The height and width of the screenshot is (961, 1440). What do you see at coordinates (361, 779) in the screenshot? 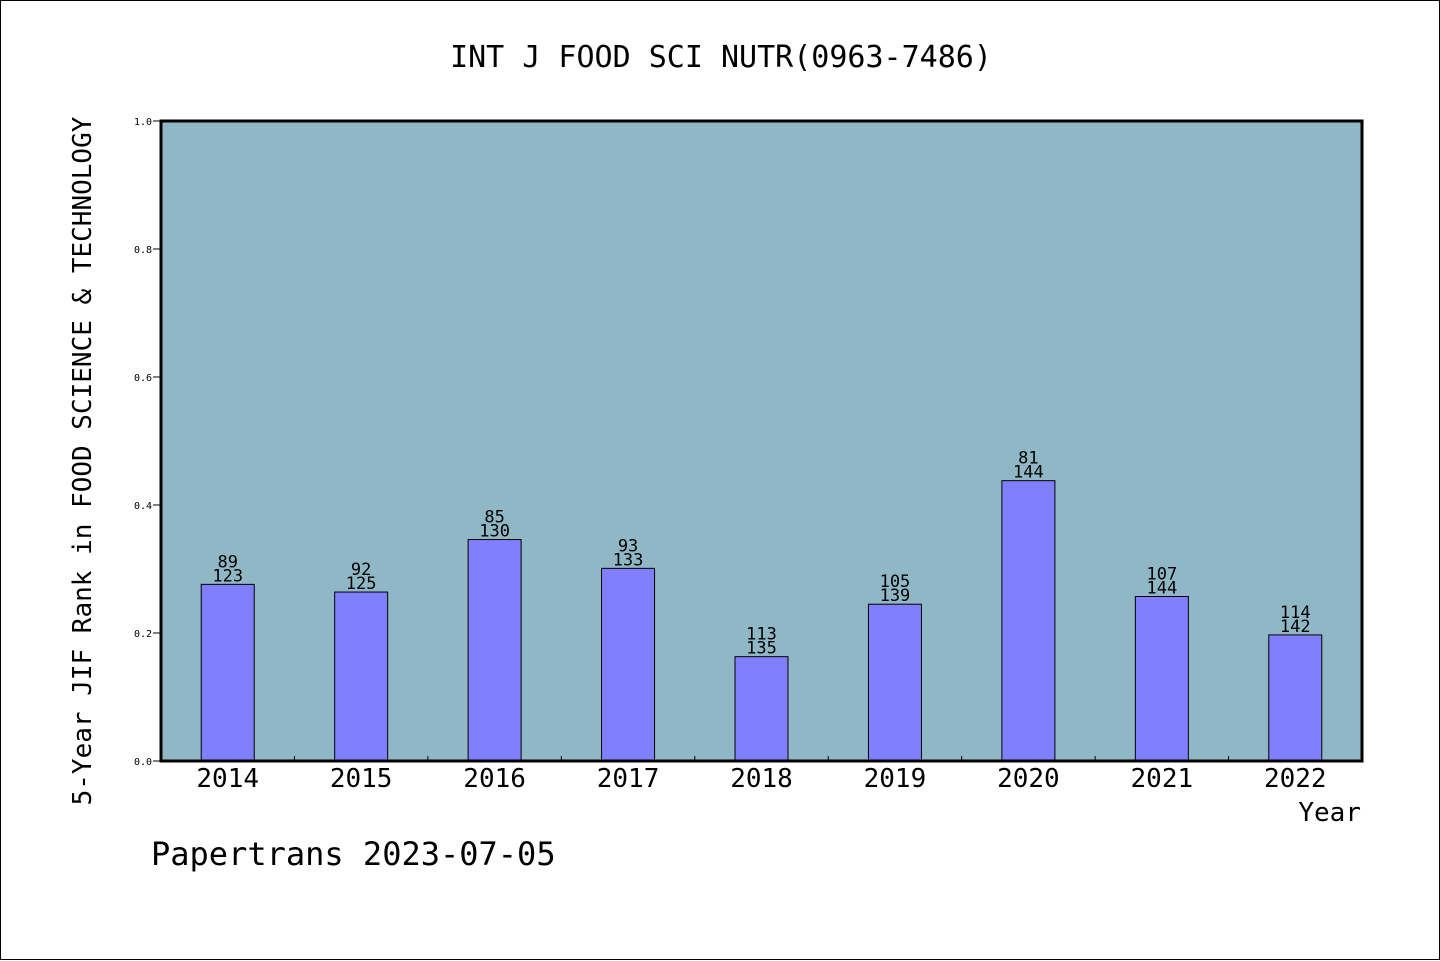
I see `x-tick-label: 2015` at bounding box center [361, 779].